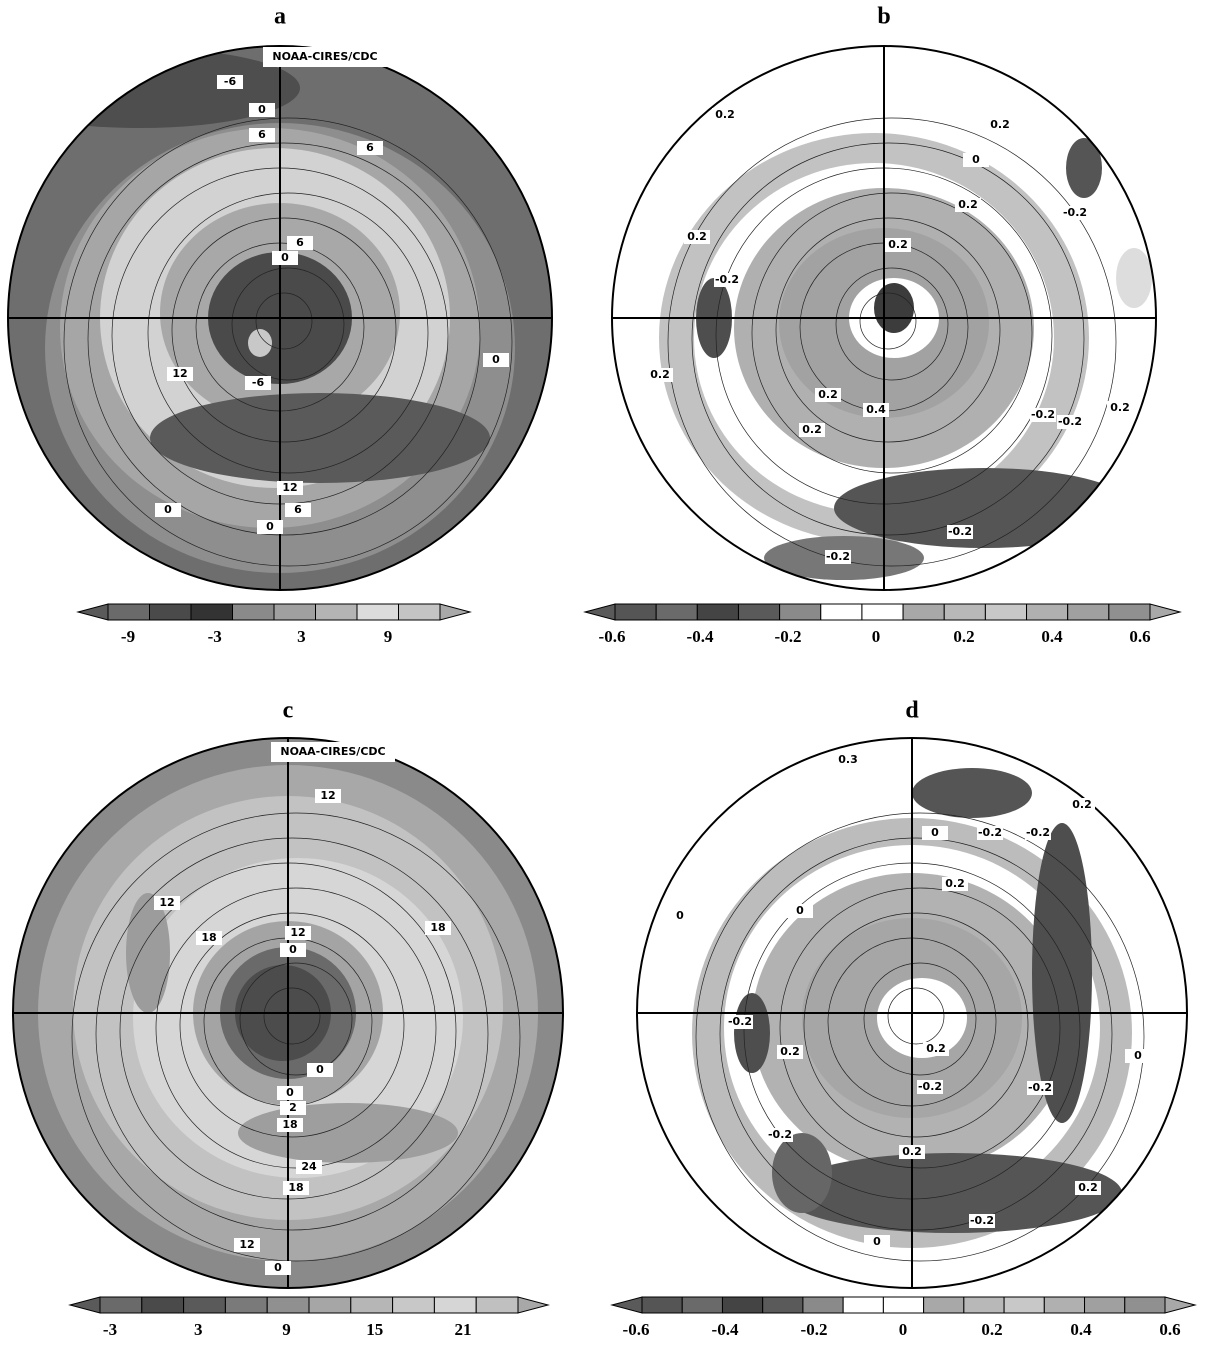 This screenshot has width=1213, height=1347. What do you see at coordinates (388, 636) in the screenshot?
I see `colorbar-tick-label: 9` at bounding box center [388, 636].